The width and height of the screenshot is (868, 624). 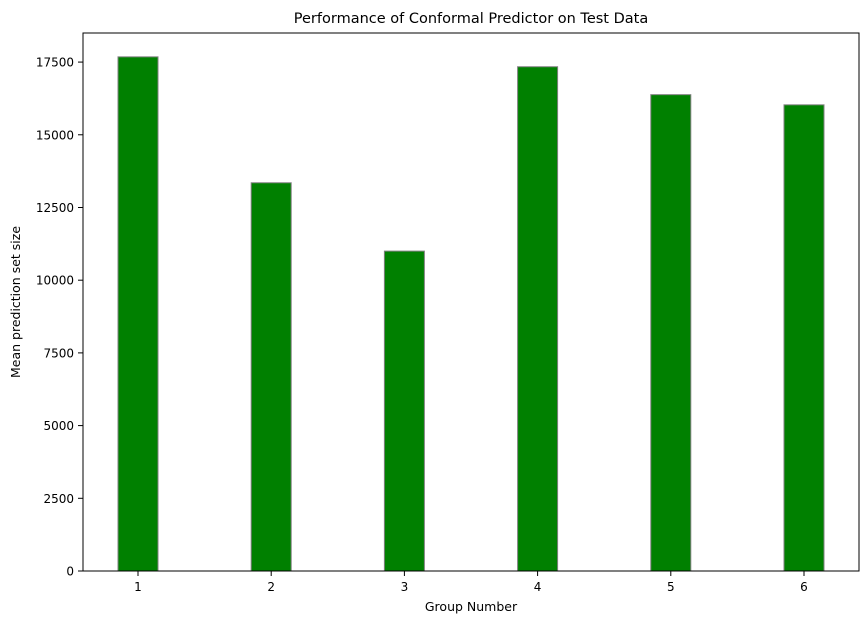 I want to click on x-tick-label: 2, so click(x=271, y=587).